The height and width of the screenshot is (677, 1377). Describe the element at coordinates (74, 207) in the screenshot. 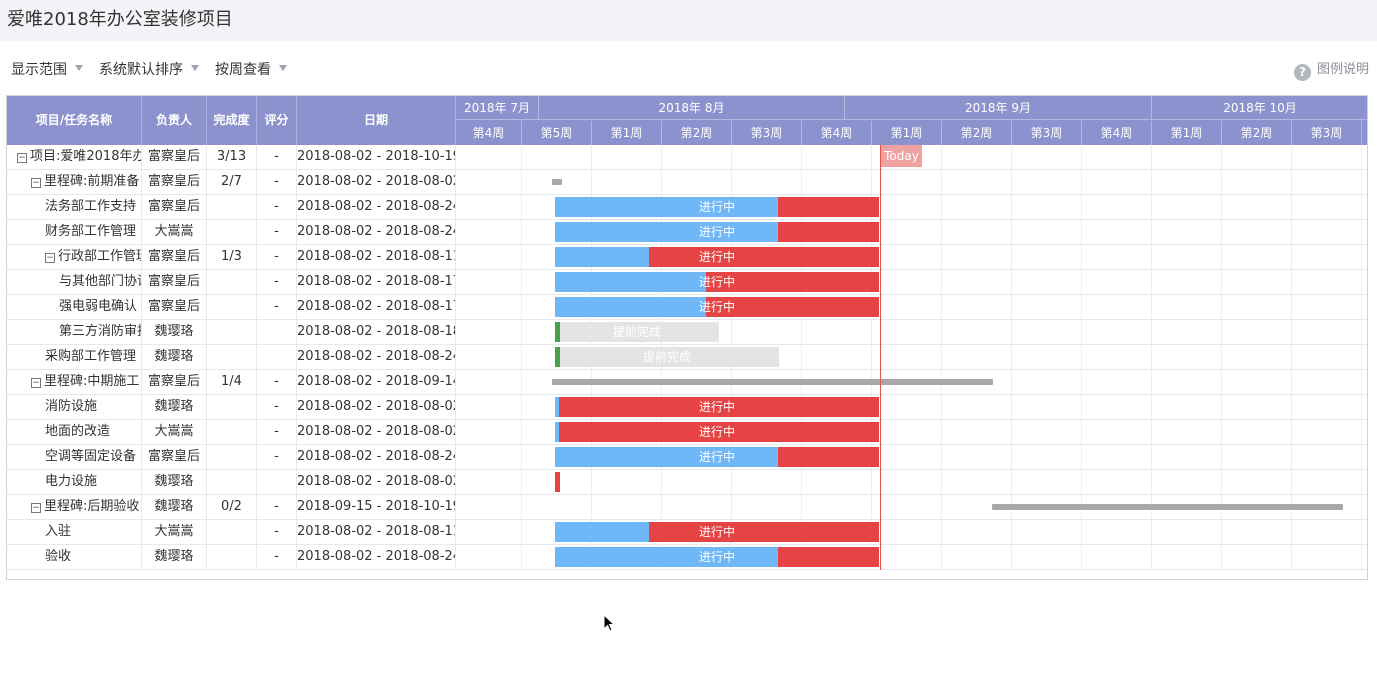

I see `task-name-cell: 法务部工作支持` at that location.